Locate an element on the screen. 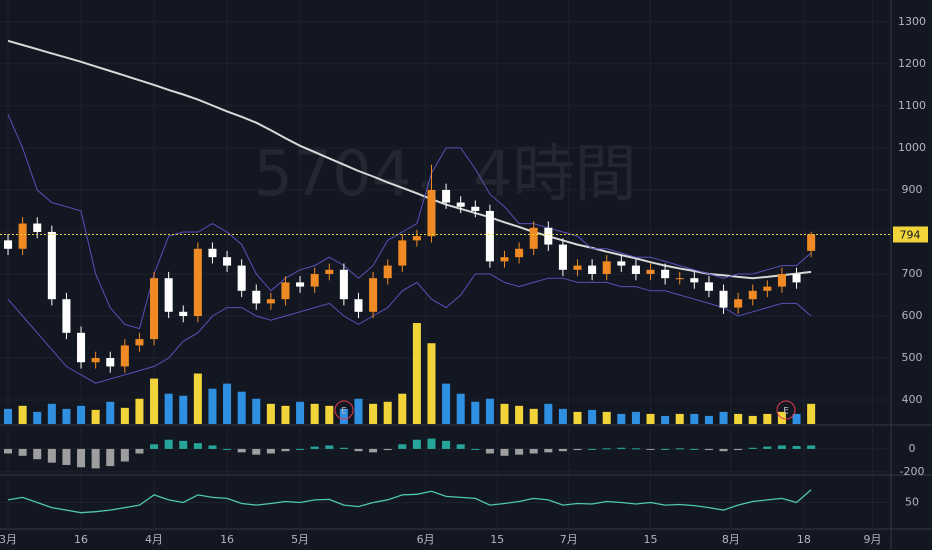  oscillator-line is located at coordinates (409, 501).